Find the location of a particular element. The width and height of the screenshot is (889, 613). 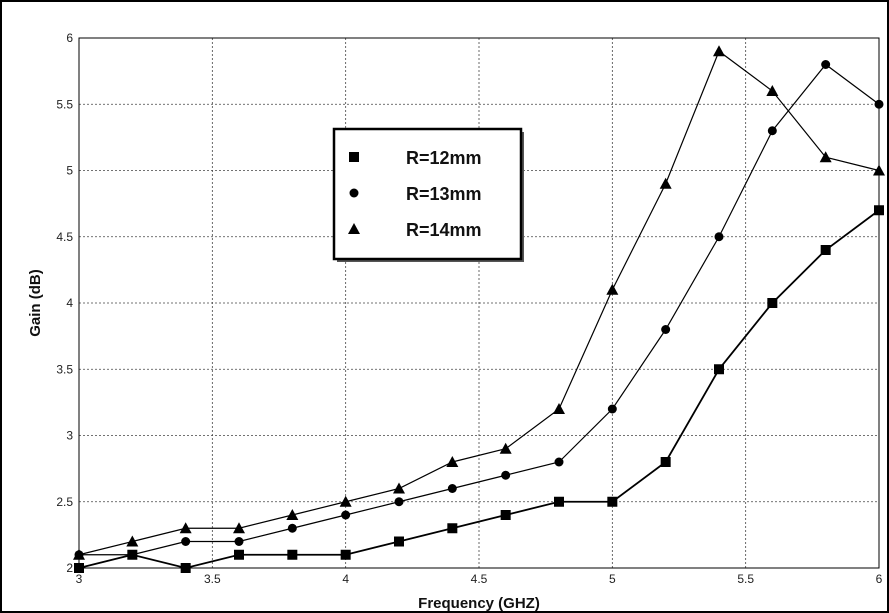

legend-label: R=14mm is located at coordinates (444, 230).